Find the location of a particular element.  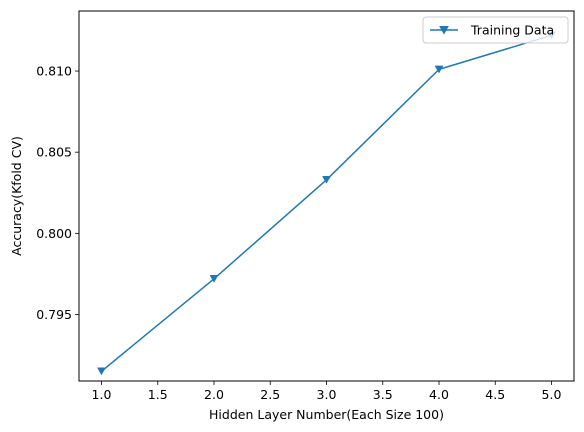

x-axis-label: Hidden Layer Number(Each Size 100) is located at coordinates (326, 414).